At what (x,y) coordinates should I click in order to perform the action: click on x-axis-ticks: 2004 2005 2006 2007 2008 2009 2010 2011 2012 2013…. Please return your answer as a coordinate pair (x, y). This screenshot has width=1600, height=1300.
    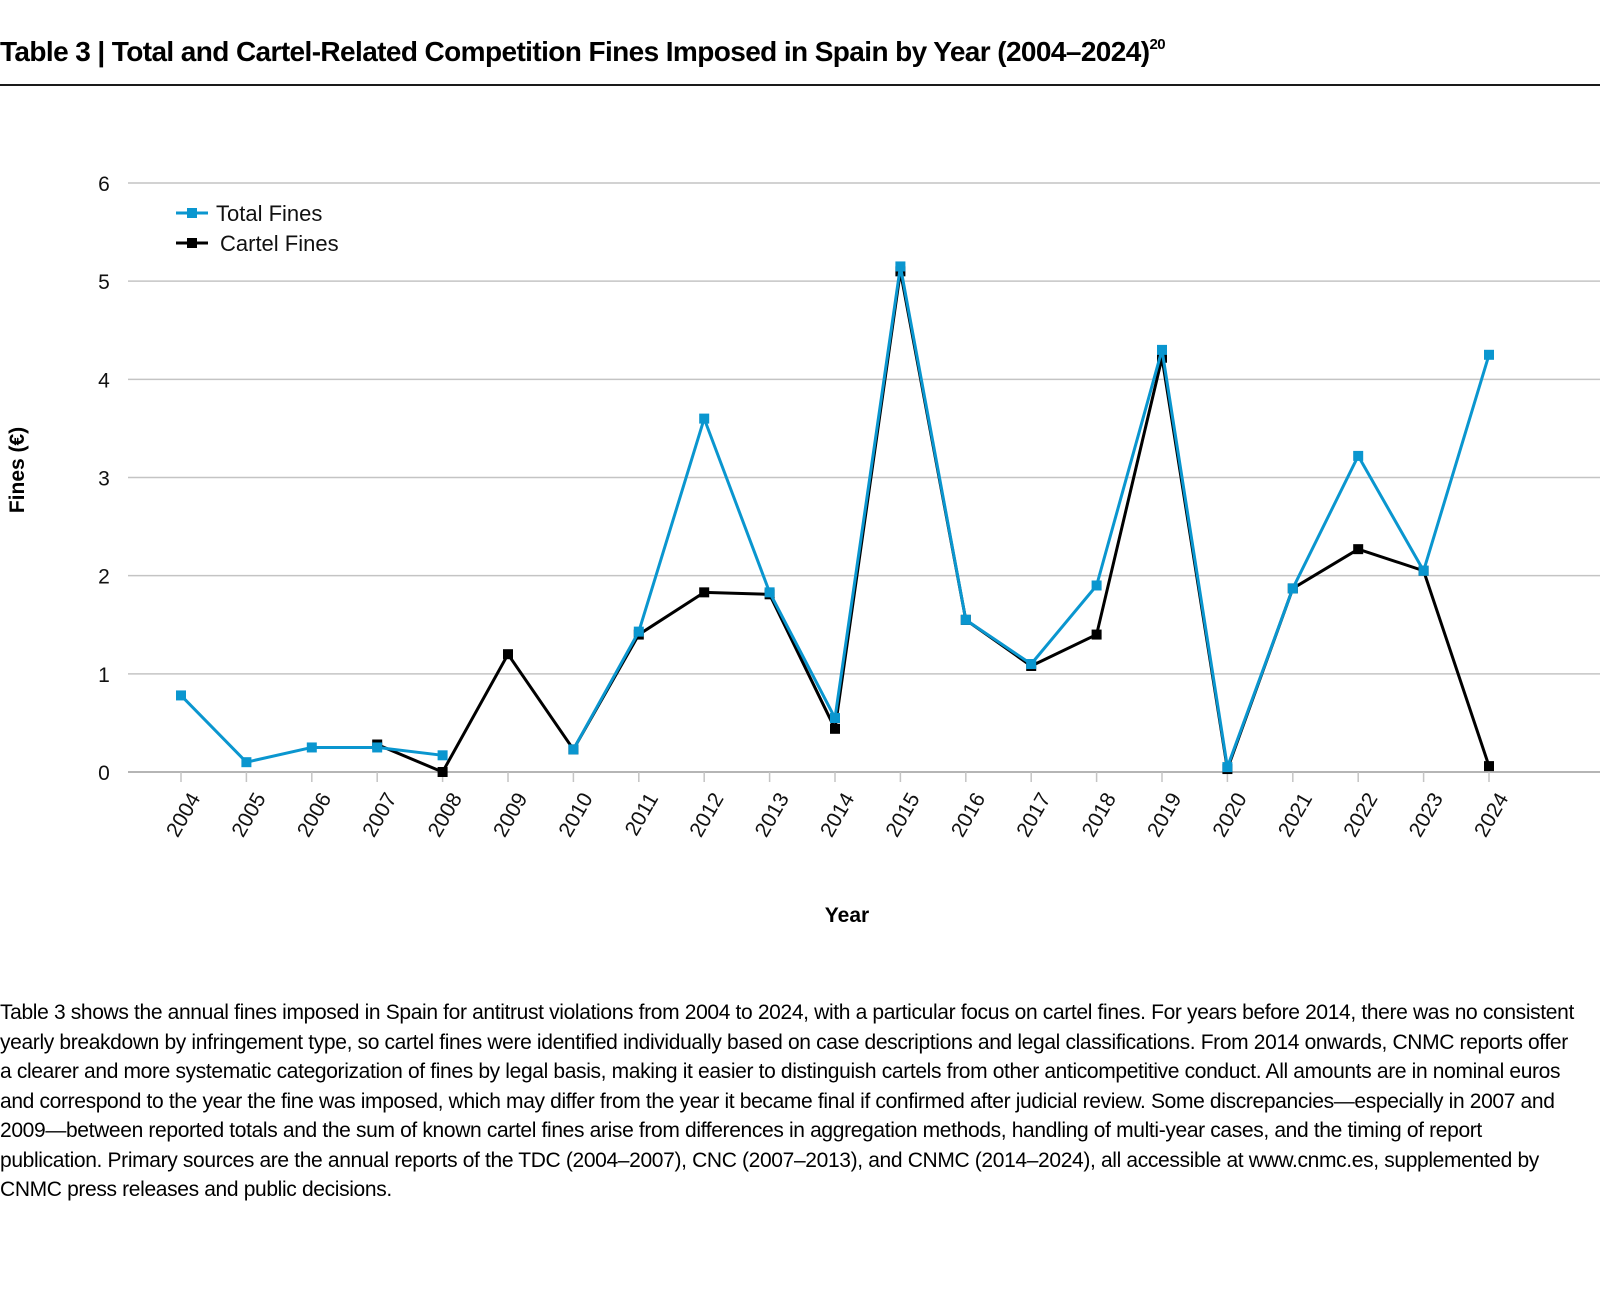
    Looking at the image, I should click on (837, 806).